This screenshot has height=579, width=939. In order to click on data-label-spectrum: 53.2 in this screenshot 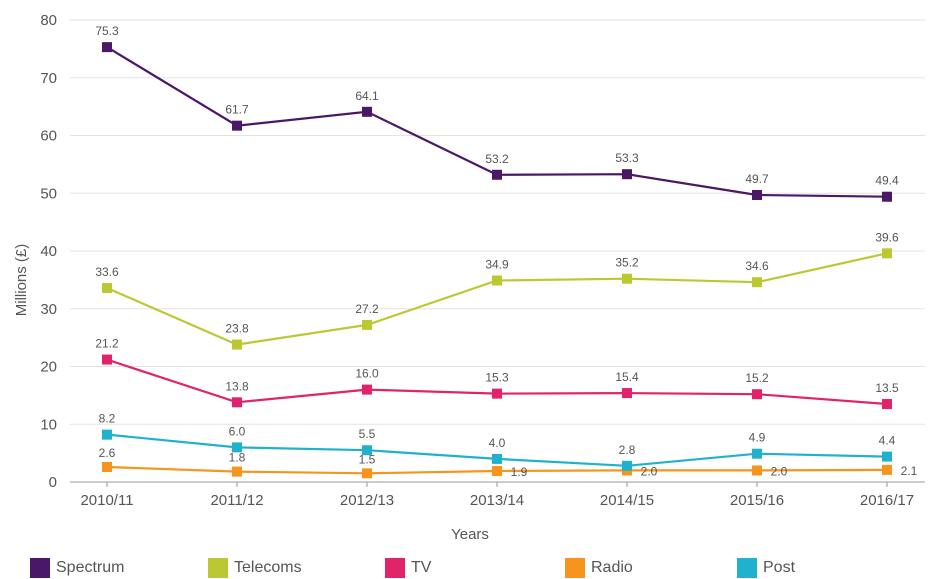, I will do `click(497, 159)`.